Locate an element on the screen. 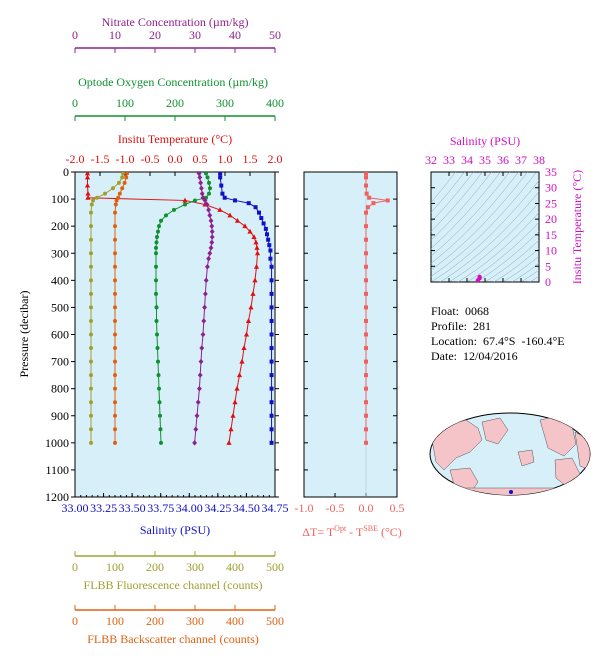 The width and height of the screenshot is (608, 662). delta-t-series is located at coordinates (377, 334).